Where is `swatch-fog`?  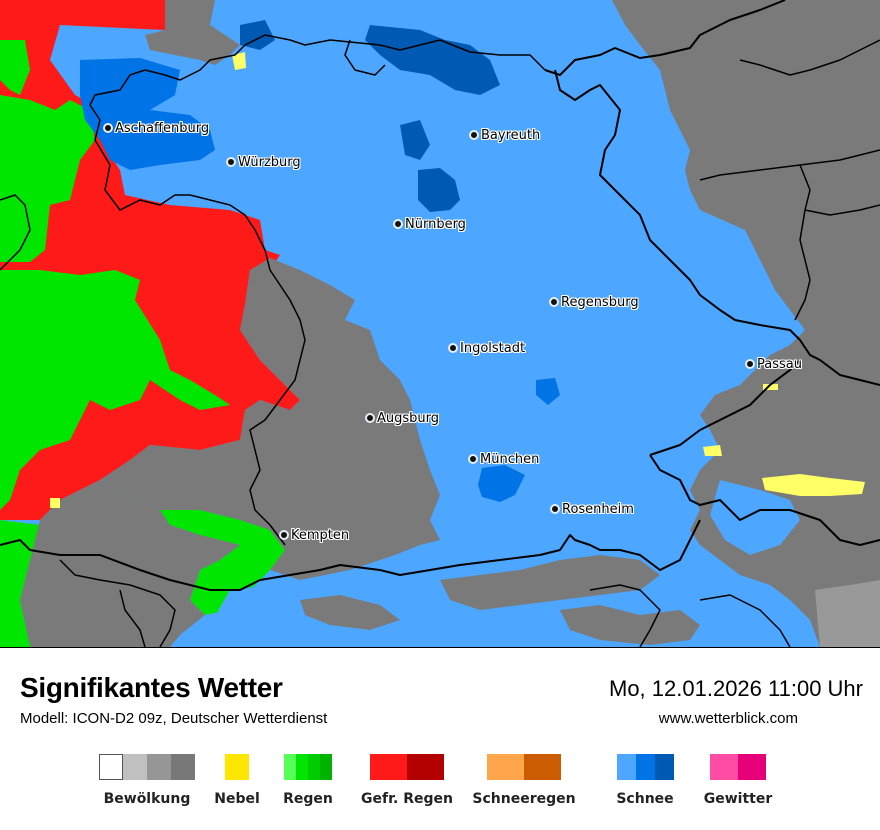
swatch-fog is located at coordinates (237, 767).